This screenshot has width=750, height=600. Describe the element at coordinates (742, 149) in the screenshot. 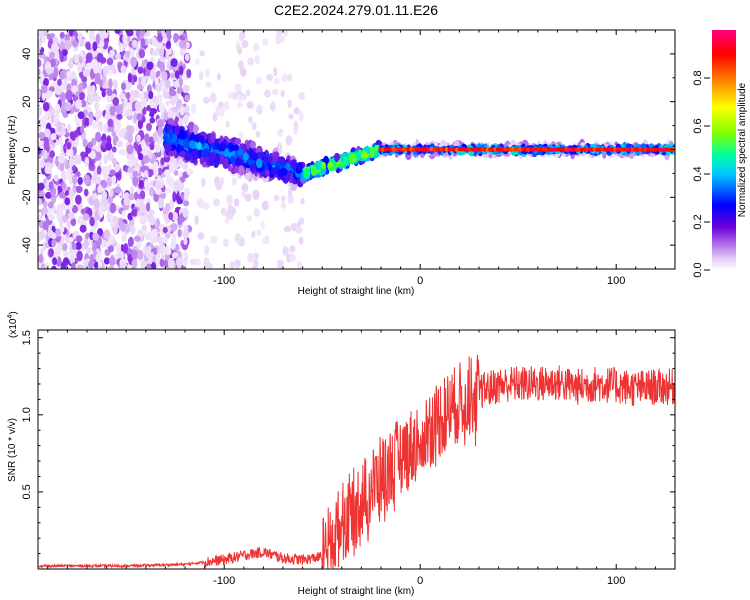

I see `colorbar-label: Normalized spectral amplitude` at that location.